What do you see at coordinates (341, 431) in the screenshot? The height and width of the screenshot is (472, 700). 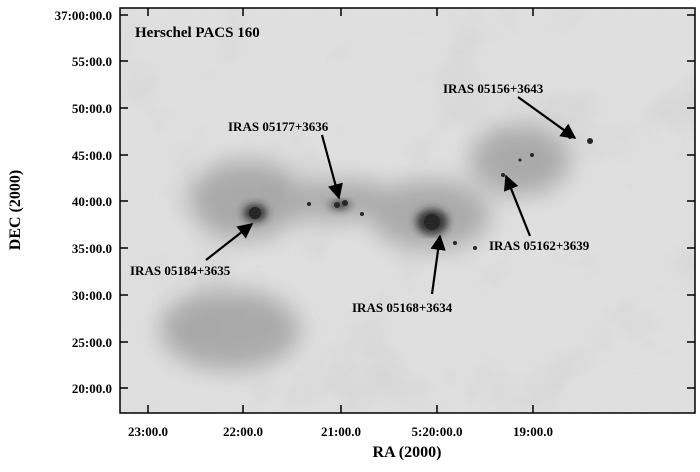 I see `x-tick-label: 21:00.0` at bounding box center [341, 431].